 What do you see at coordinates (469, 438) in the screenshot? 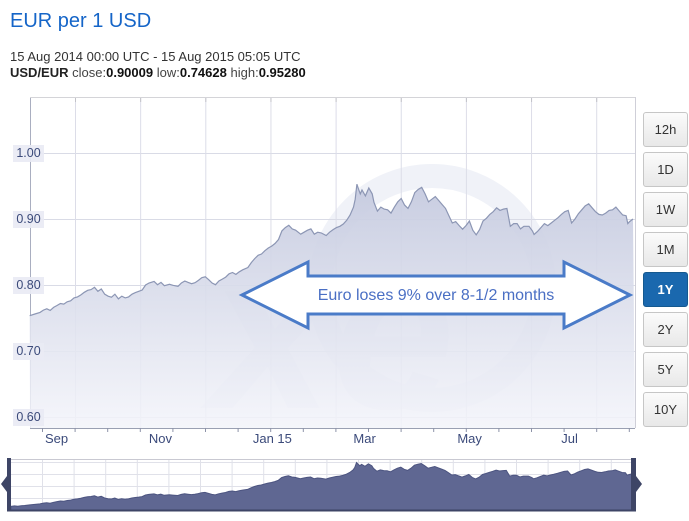
I see `x-tick-label-may: May` at bounding box center [469, 438].